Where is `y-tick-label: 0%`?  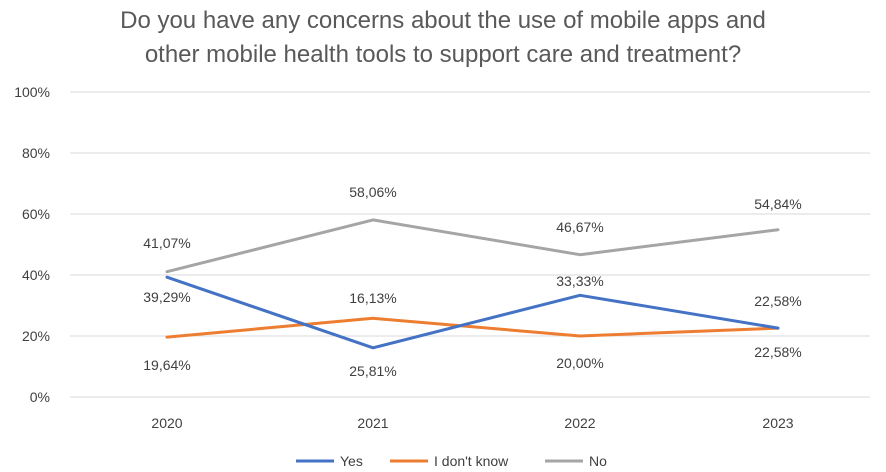
y-tick-label: 0% is located at coordinates (40, 397).